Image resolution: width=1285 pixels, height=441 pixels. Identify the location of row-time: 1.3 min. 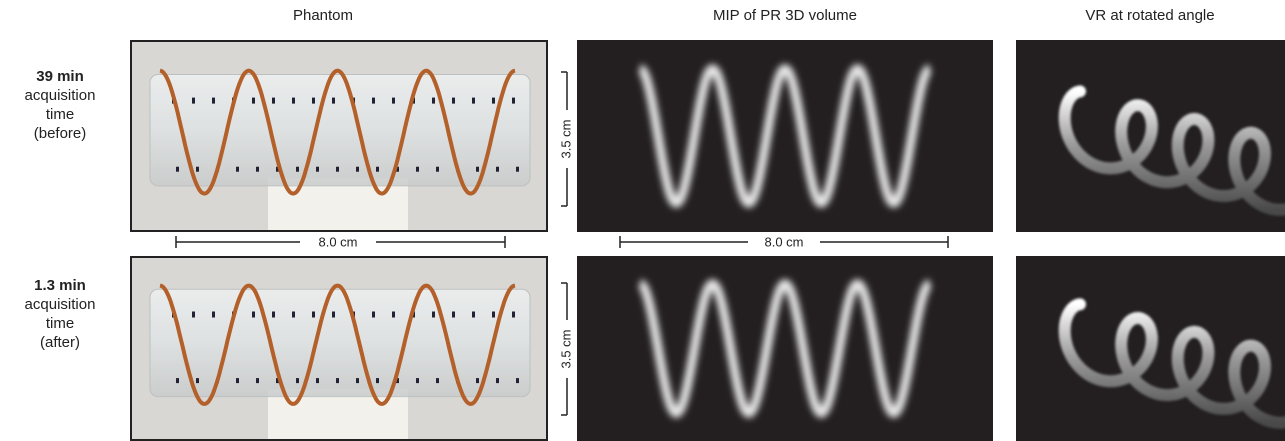
(60, 285).